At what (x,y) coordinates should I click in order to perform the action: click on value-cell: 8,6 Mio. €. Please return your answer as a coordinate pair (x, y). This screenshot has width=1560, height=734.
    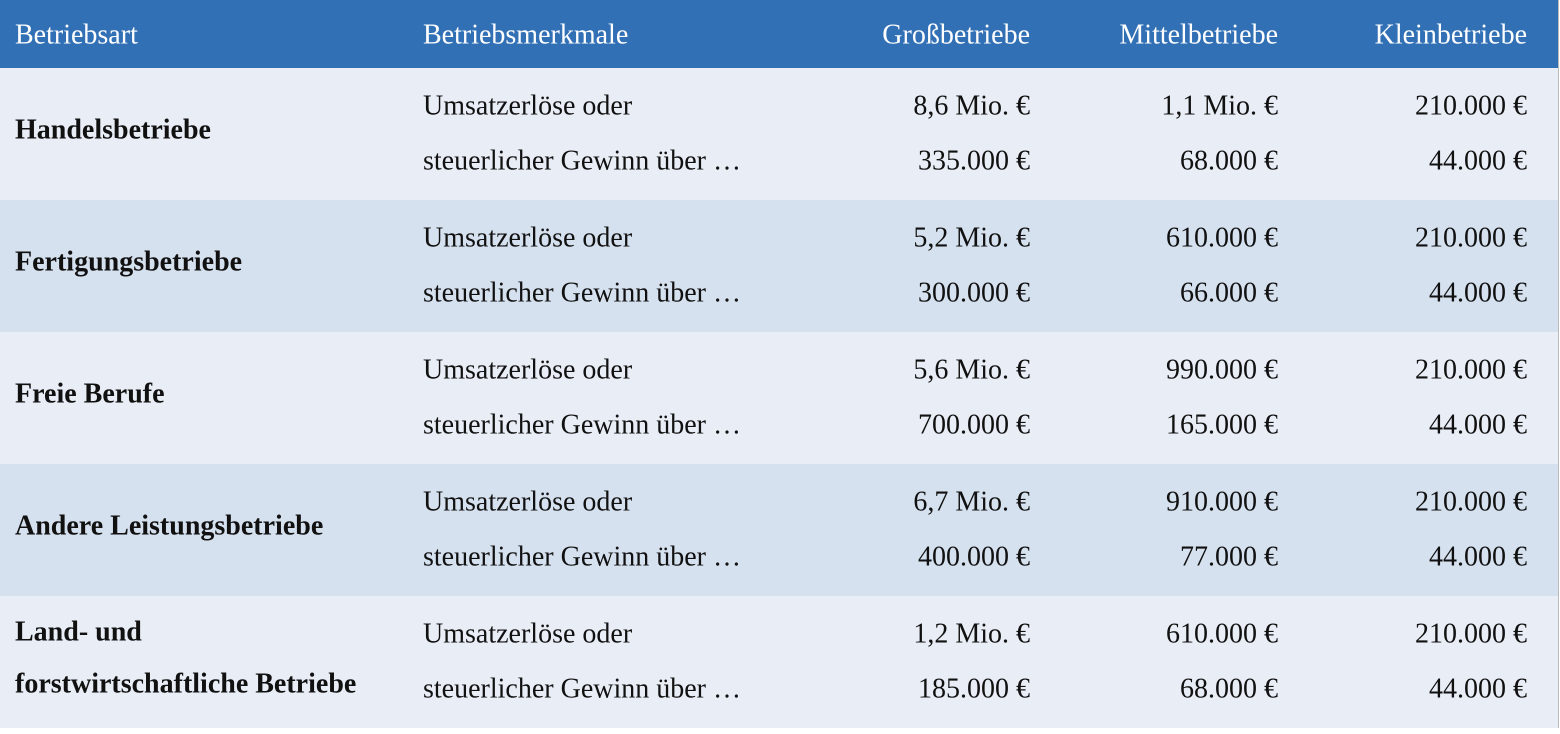
    Looking at the image, I should click on (971, 105).